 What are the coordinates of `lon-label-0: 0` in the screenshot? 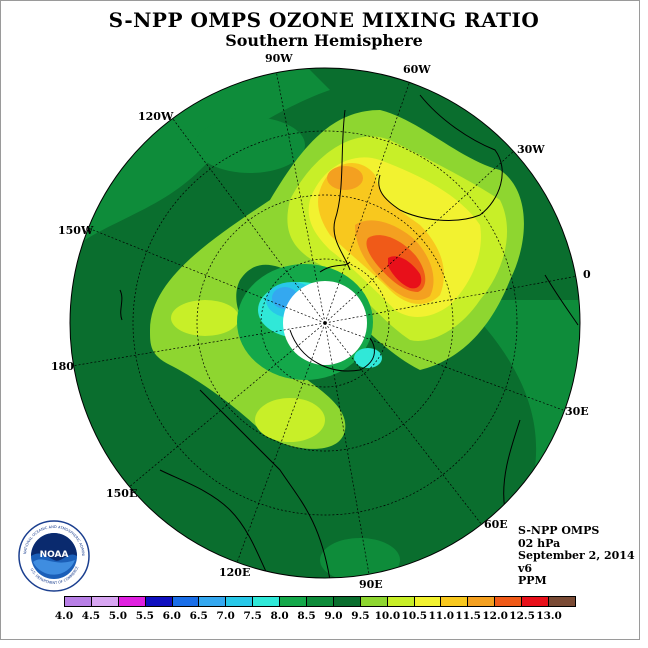 It's located at (587, 274).